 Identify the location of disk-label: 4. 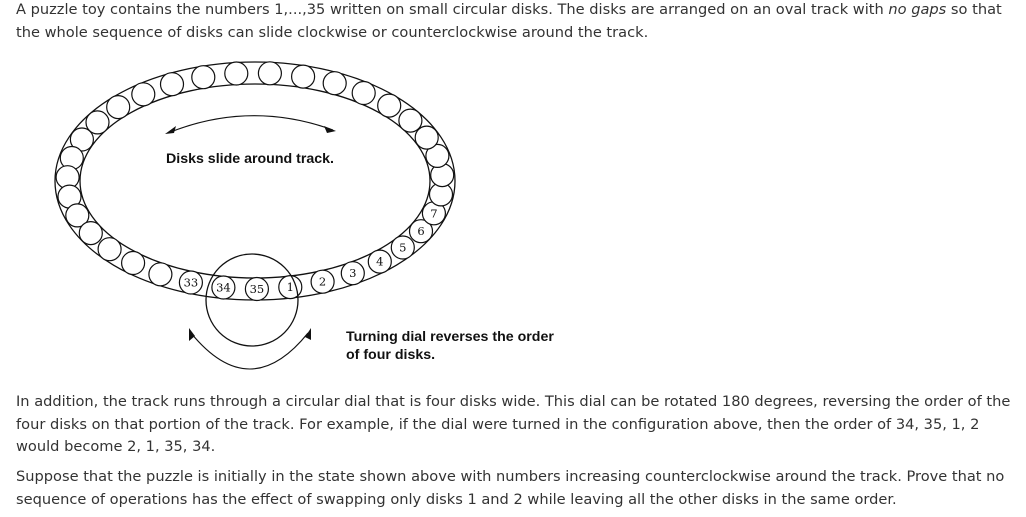
(379, 262).